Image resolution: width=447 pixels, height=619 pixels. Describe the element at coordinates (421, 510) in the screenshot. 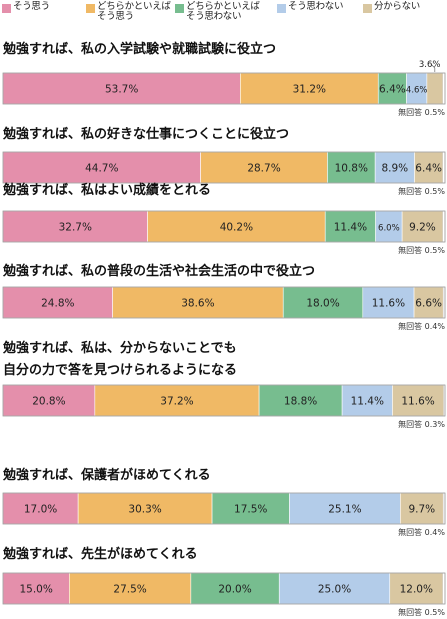

I see `data-label: 9.7%` at that location.